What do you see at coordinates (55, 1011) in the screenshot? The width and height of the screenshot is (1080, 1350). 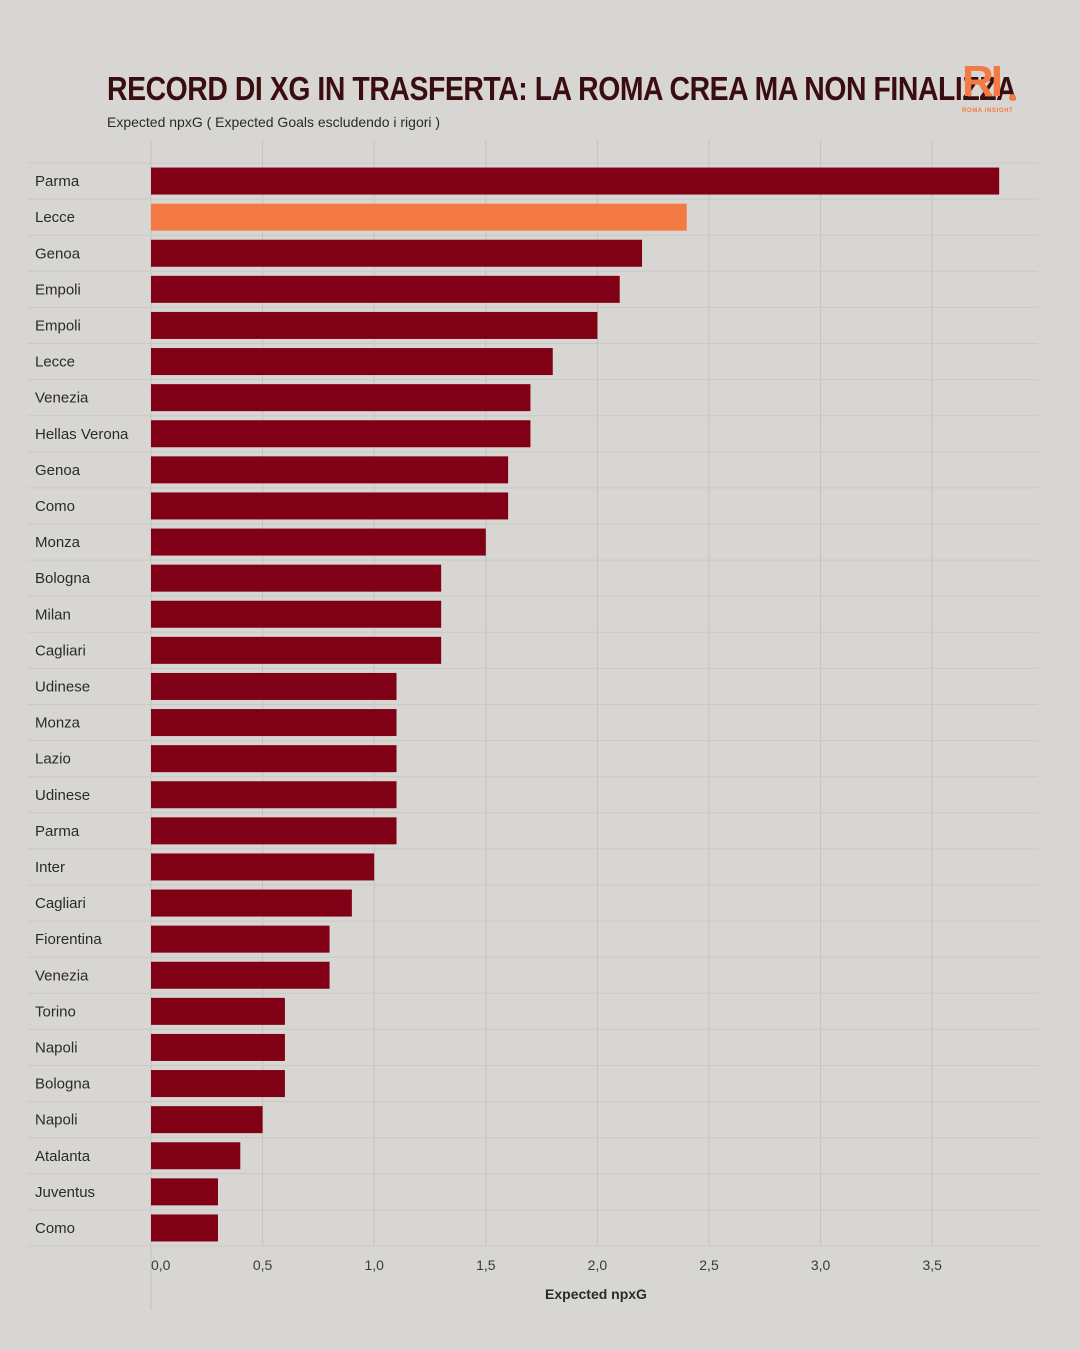 I see `category-label: Torino` at bounding box center [55, 1011].